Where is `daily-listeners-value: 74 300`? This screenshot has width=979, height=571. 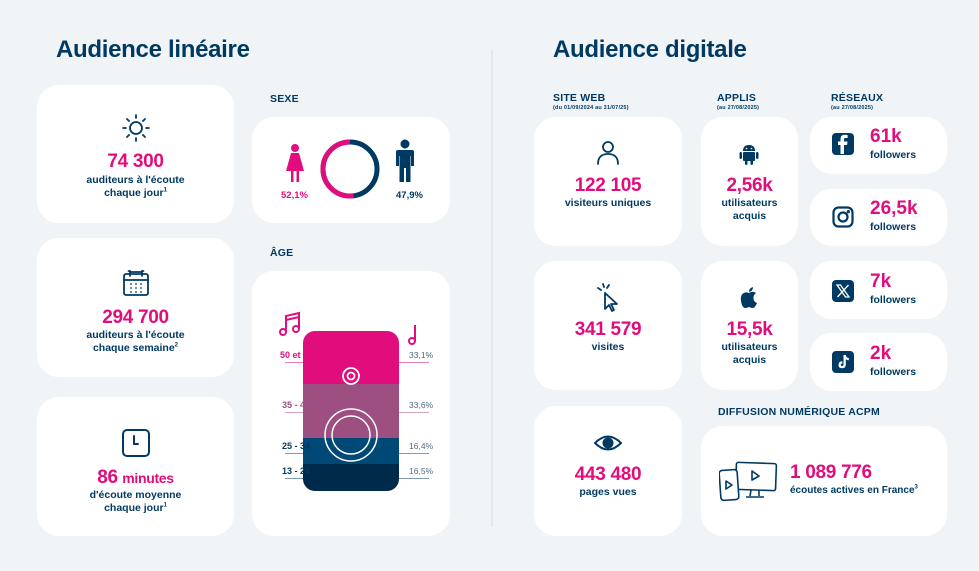
daily-listeners-value: 74 300 is located at coordinates (135, 161).